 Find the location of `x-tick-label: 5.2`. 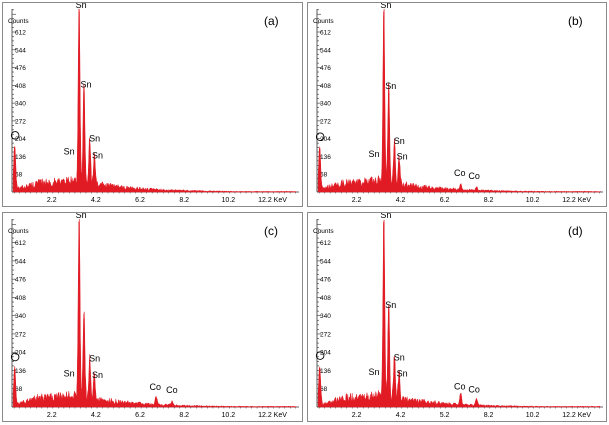

x-tick-label: 5.2 is located at coordinates (445, 415).